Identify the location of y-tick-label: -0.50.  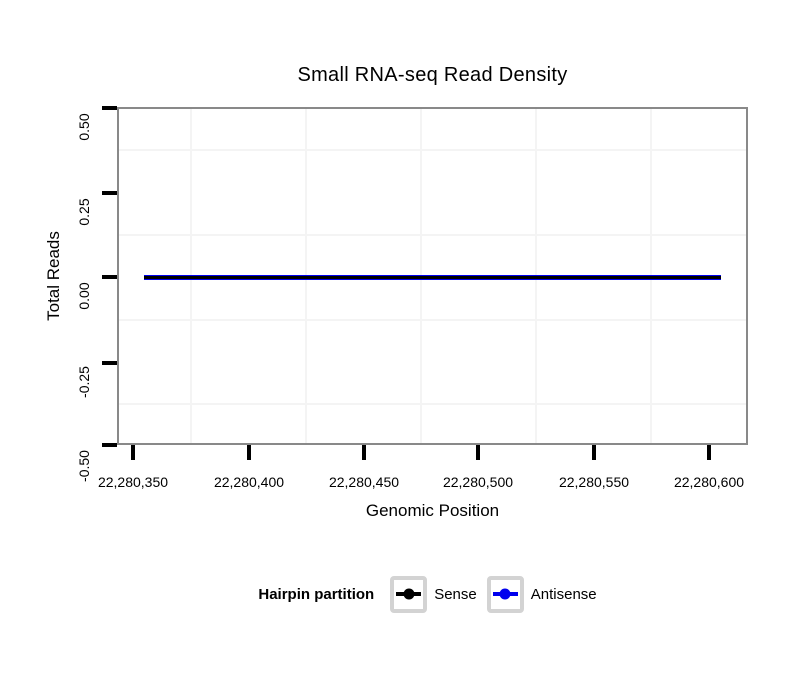
(84, 466).